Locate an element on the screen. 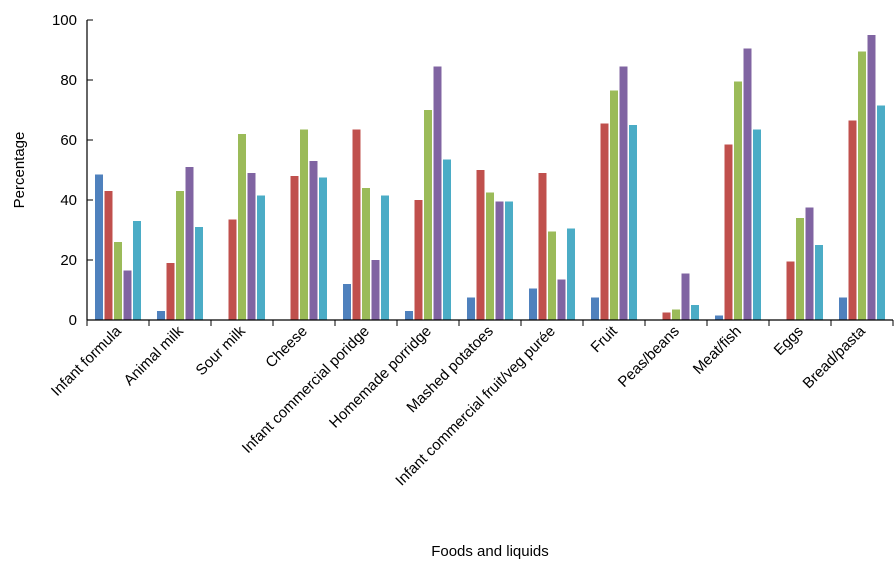  x-tick-label: Infant formula is located at coordinates (86, 360).